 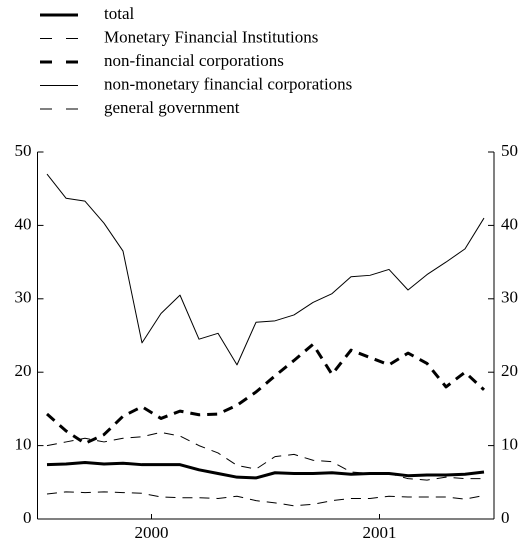 What do you see at coordinates (509, 223) in the screenshot?
I see `y-tick-label-right: 40` at bounding box center [509, 223].